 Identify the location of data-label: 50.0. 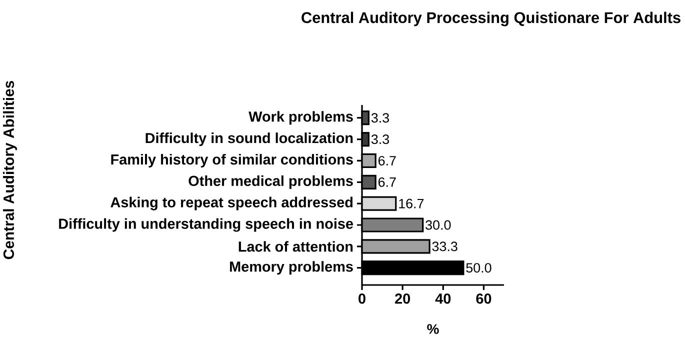
(479, 268).